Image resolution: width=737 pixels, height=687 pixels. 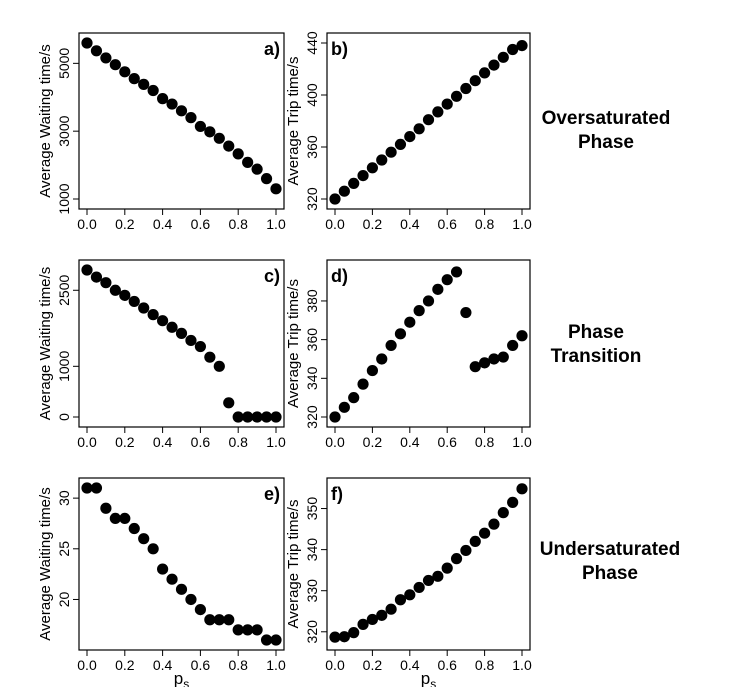 What do you see at coordinates (433, 682) in the screenshot?
I see `x-axis-label-subscript: s` at bounding box center [433, 682].